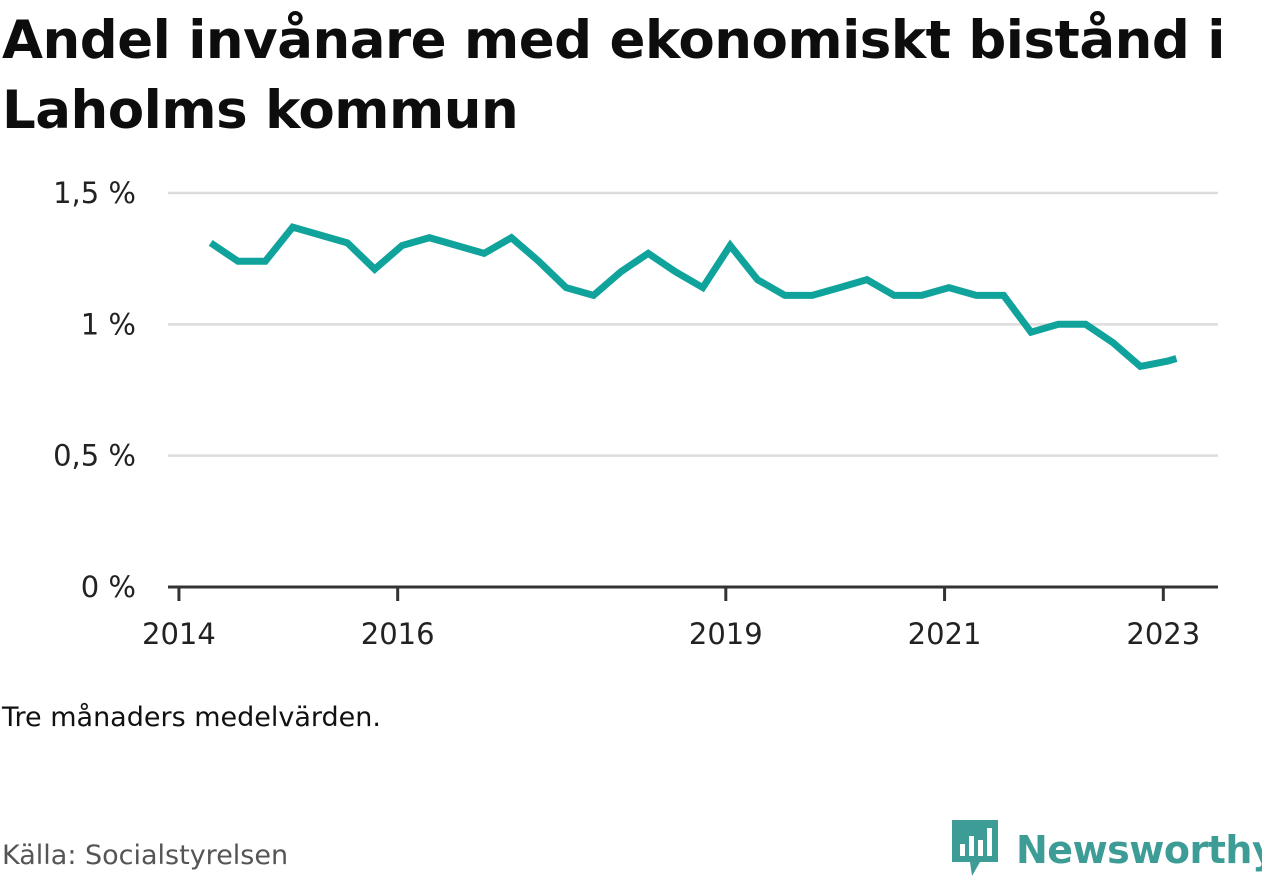 The height and width of the screenshot is (882, 1262). What do you see at coordinates (945, 634) in the screenshot?
I see `x-tick-label: 2021` at bounding box center [945, 634].